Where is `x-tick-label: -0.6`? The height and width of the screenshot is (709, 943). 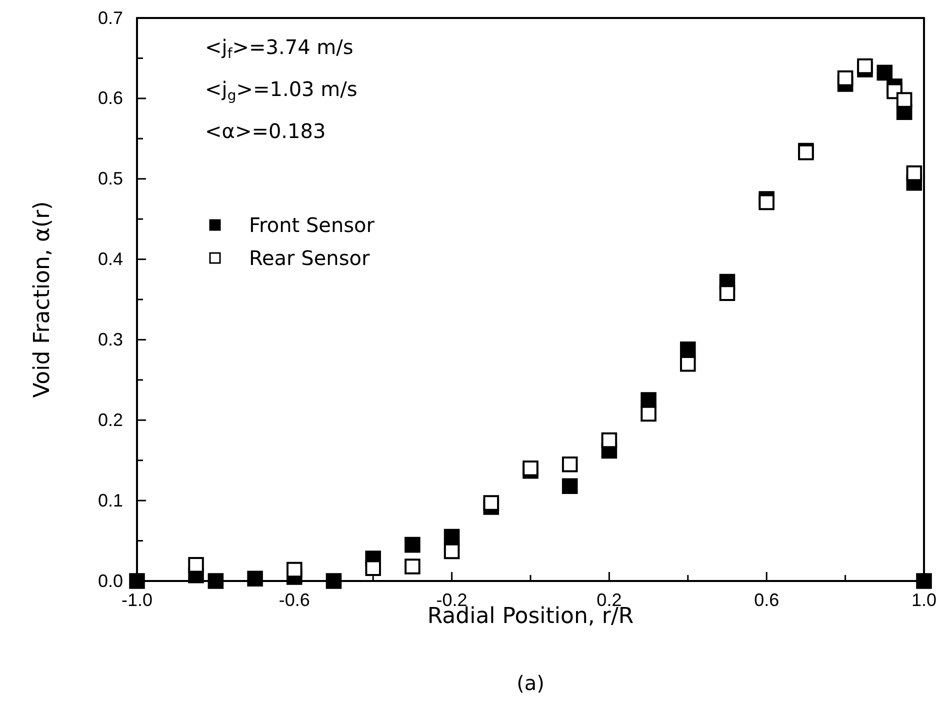
x-tick-label: -0.6 is located at coordinates (294, 600).